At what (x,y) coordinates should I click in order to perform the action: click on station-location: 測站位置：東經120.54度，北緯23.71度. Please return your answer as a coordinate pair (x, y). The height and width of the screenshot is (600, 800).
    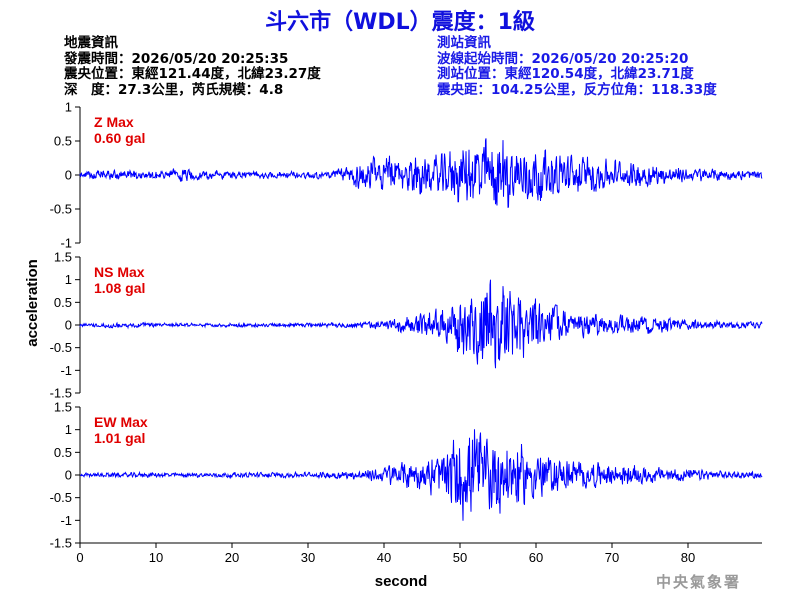
    Looking at the image, I should click on (565, 74).